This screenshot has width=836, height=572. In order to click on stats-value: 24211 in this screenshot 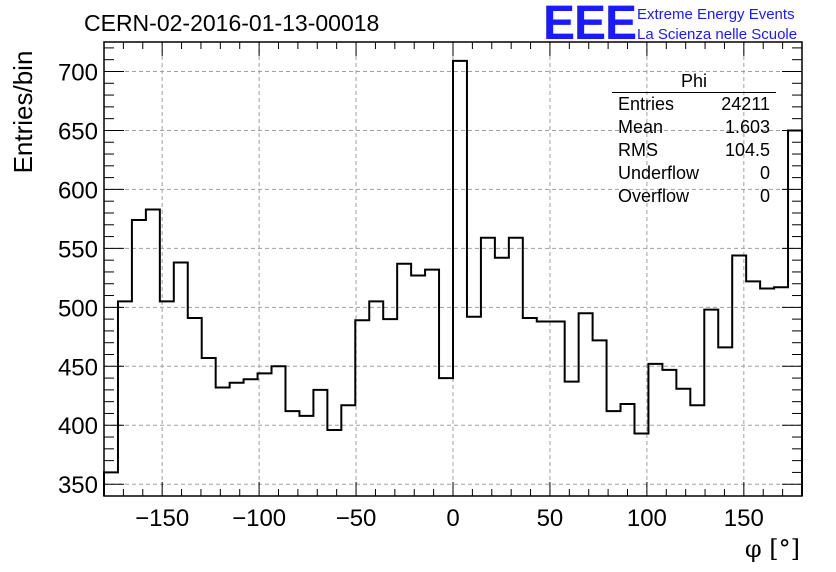, I will do `click(745, 104)`.